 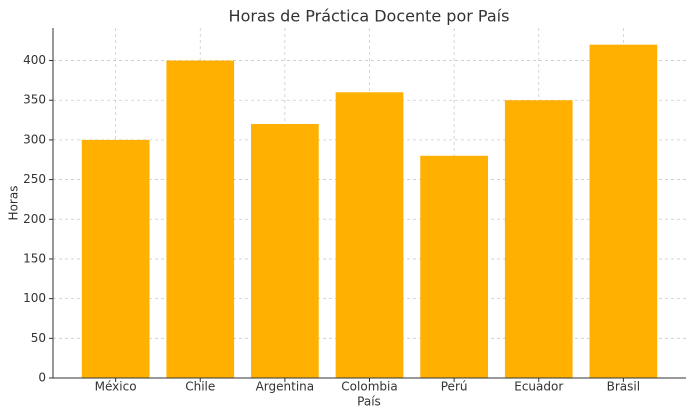 What do you see at coordinates (285, 387) in the screenshot?
I see `x-tick-label: Argentina` at bounding box center [285, 387].